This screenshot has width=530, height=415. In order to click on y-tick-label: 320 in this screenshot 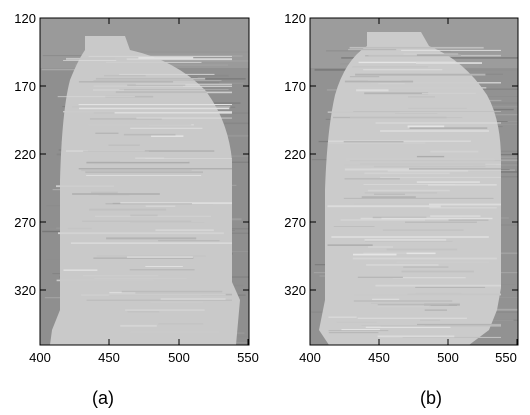, I will do `click(295, 290)`.